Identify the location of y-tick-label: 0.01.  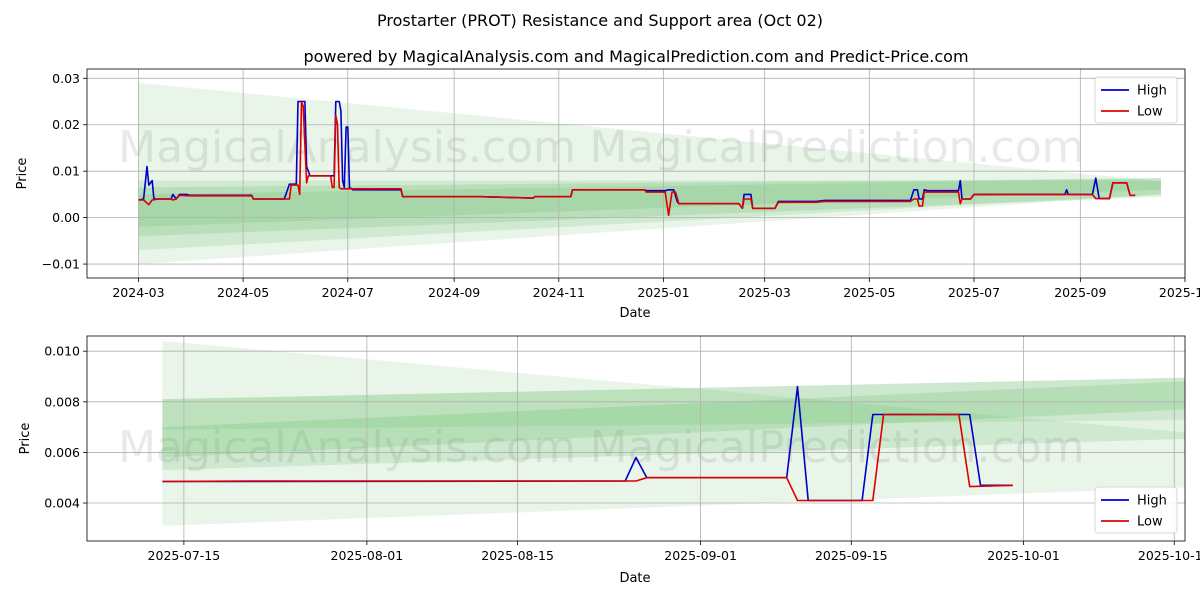
(66, 171).